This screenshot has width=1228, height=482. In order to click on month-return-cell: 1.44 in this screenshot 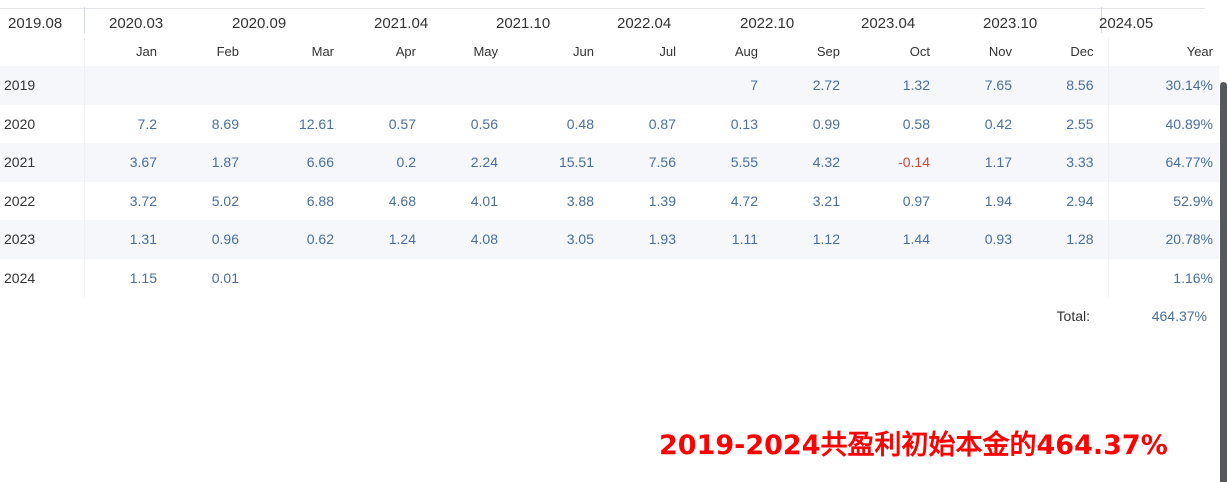, I will do `click(916, 239)`.